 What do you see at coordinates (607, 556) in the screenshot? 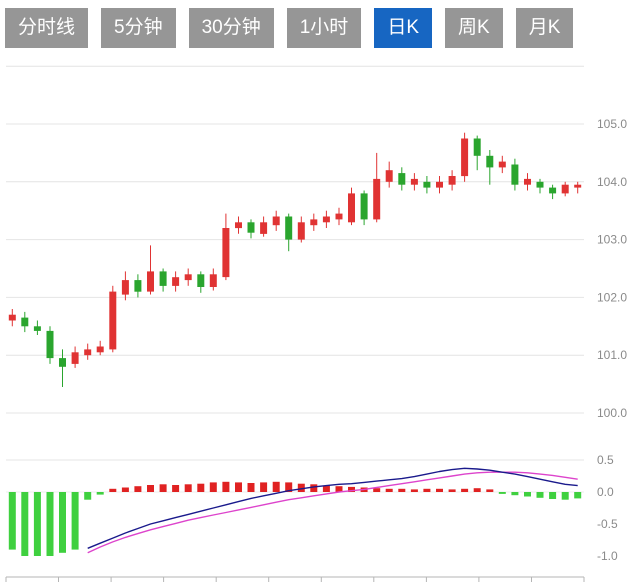
I see `macd-tick-label: -1.0` at bounding box center [607, 556].